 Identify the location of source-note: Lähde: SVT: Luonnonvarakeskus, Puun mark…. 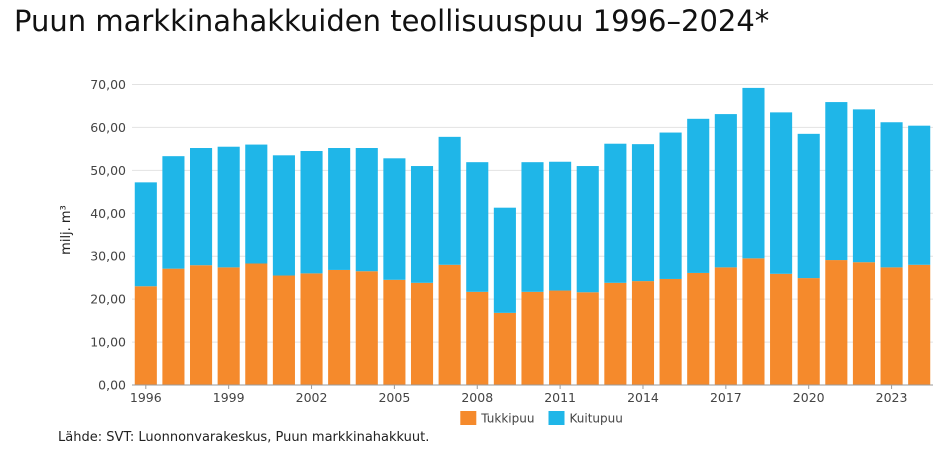
(244, 437).